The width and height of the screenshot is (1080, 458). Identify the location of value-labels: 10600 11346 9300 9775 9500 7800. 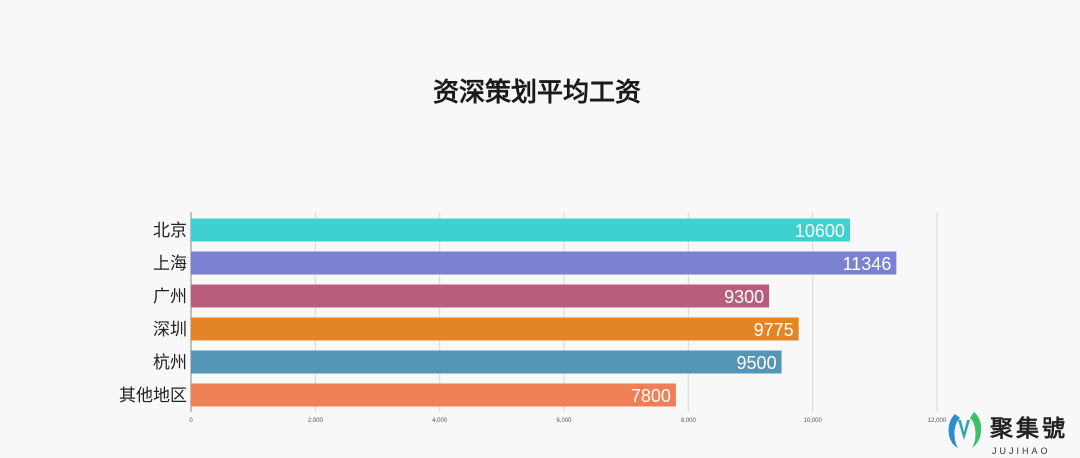
(761, 313).